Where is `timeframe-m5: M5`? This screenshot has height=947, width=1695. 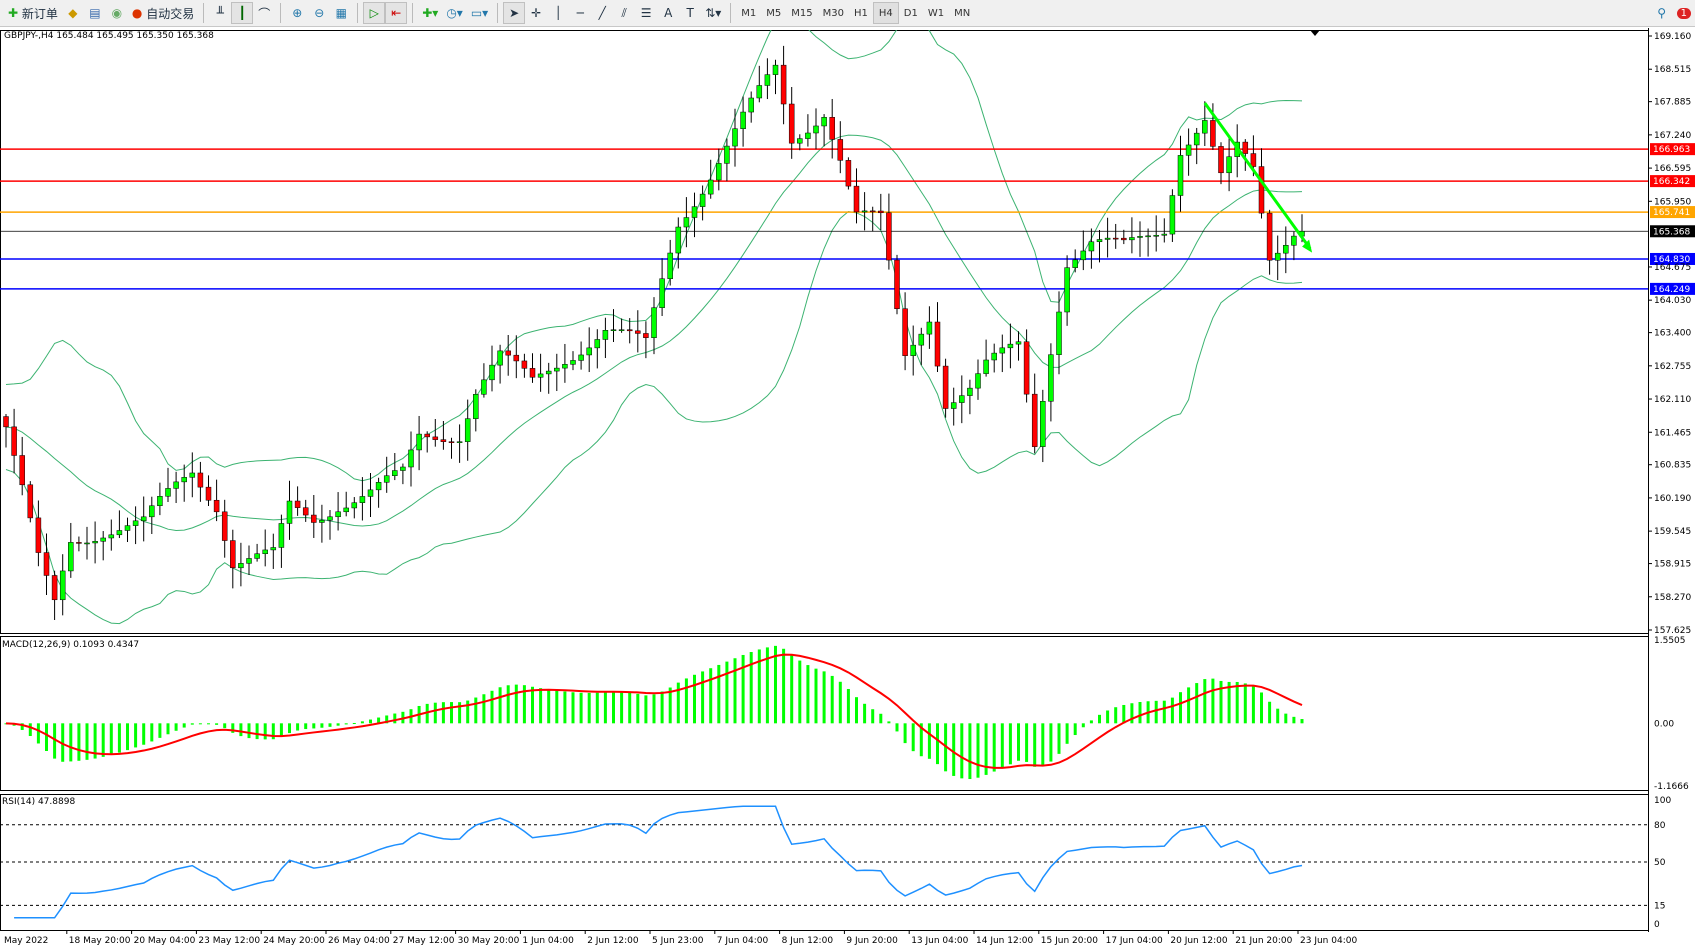 timeframe-m5: M5 is located at coordinates (774, 13).